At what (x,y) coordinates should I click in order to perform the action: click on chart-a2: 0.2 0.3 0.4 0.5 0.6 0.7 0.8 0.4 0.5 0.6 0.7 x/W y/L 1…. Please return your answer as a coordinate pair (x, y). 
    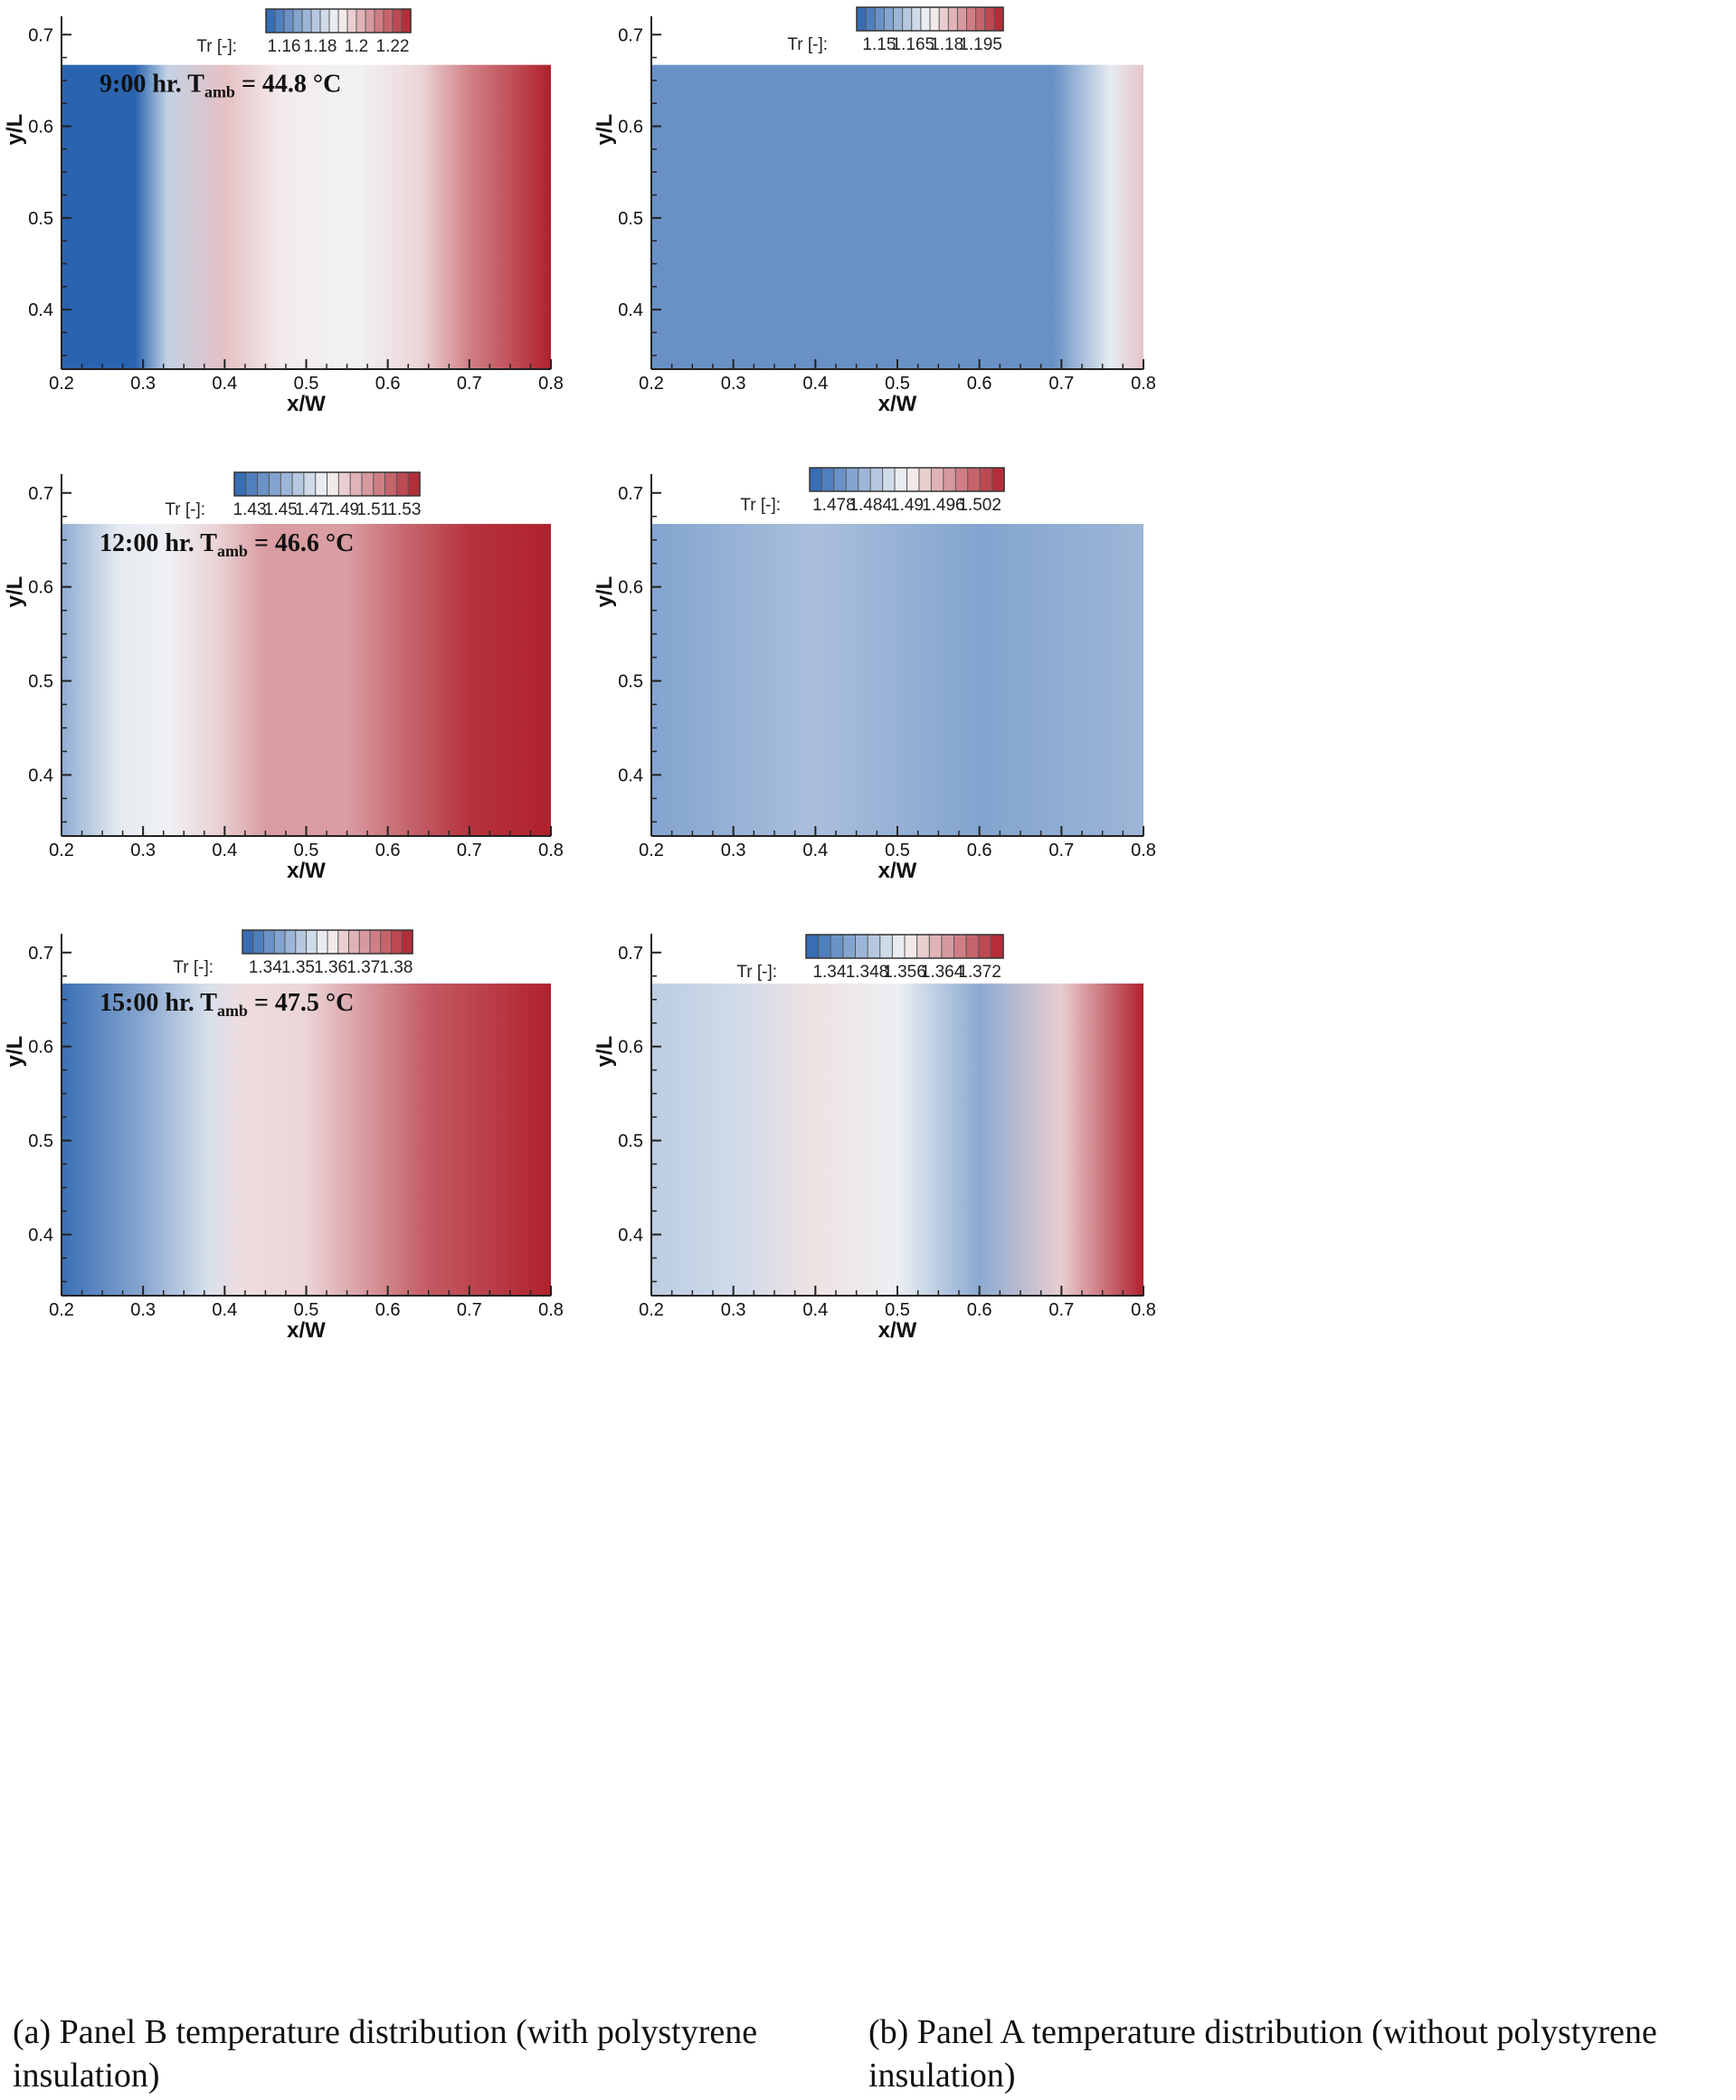
    Looking at the image, I should click on (283, 677).